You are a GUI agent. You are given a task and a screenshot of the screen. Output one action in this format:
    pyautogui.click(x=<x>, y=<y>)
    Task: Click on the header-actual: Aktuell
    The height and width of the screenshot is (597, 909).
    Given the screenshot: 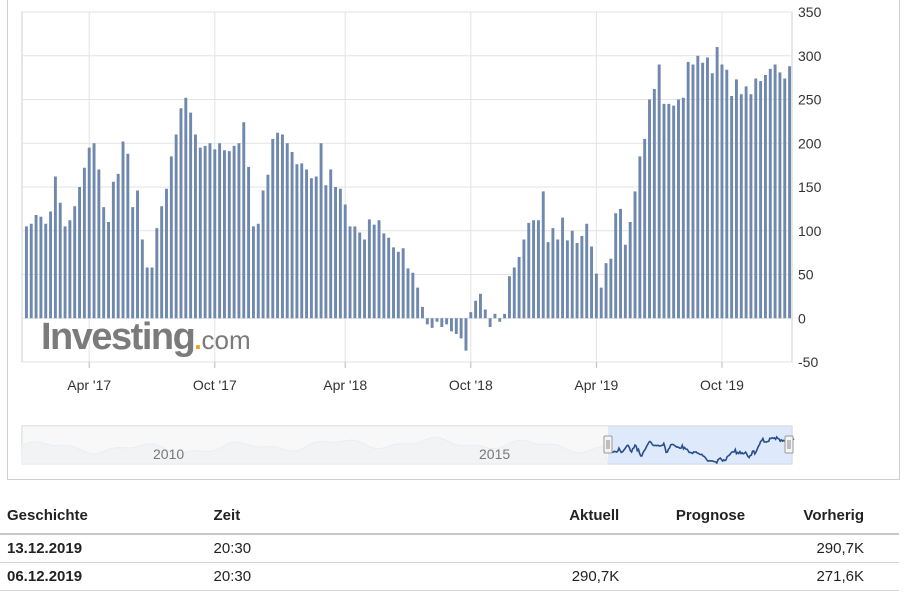 What is the action you would take?
    pyautogui.click(x=564, y=516)
    